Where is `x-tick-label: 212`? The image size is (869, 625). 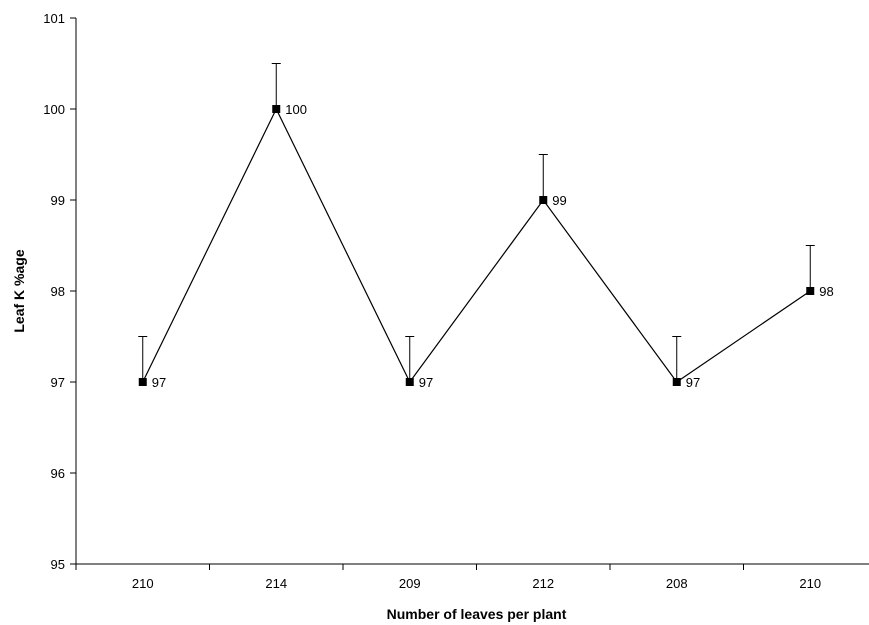
x-tick-label: 212 is located at coordinates (543, 583).